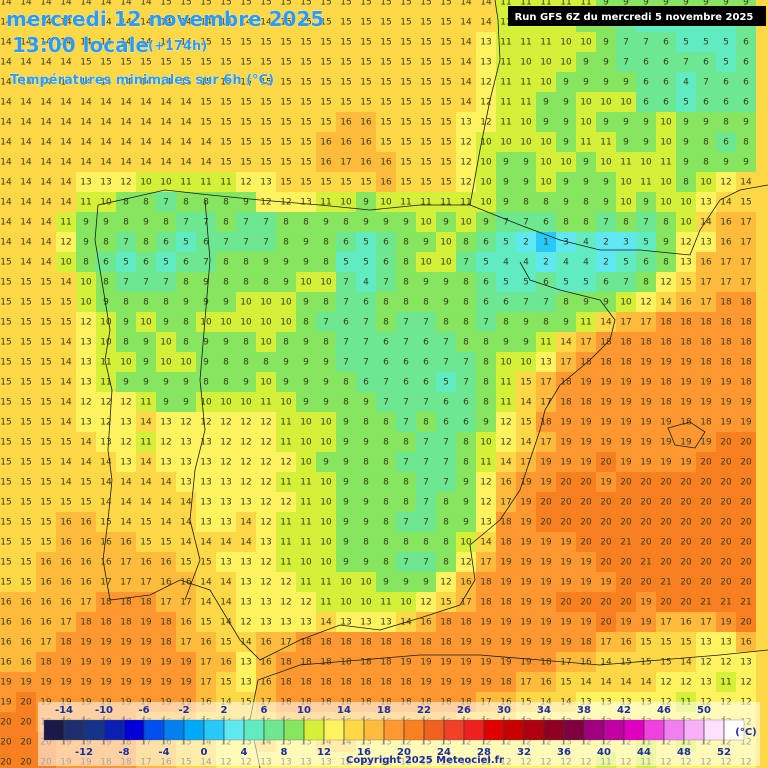  I want to click on legend-label: -14, so click(64, 710).